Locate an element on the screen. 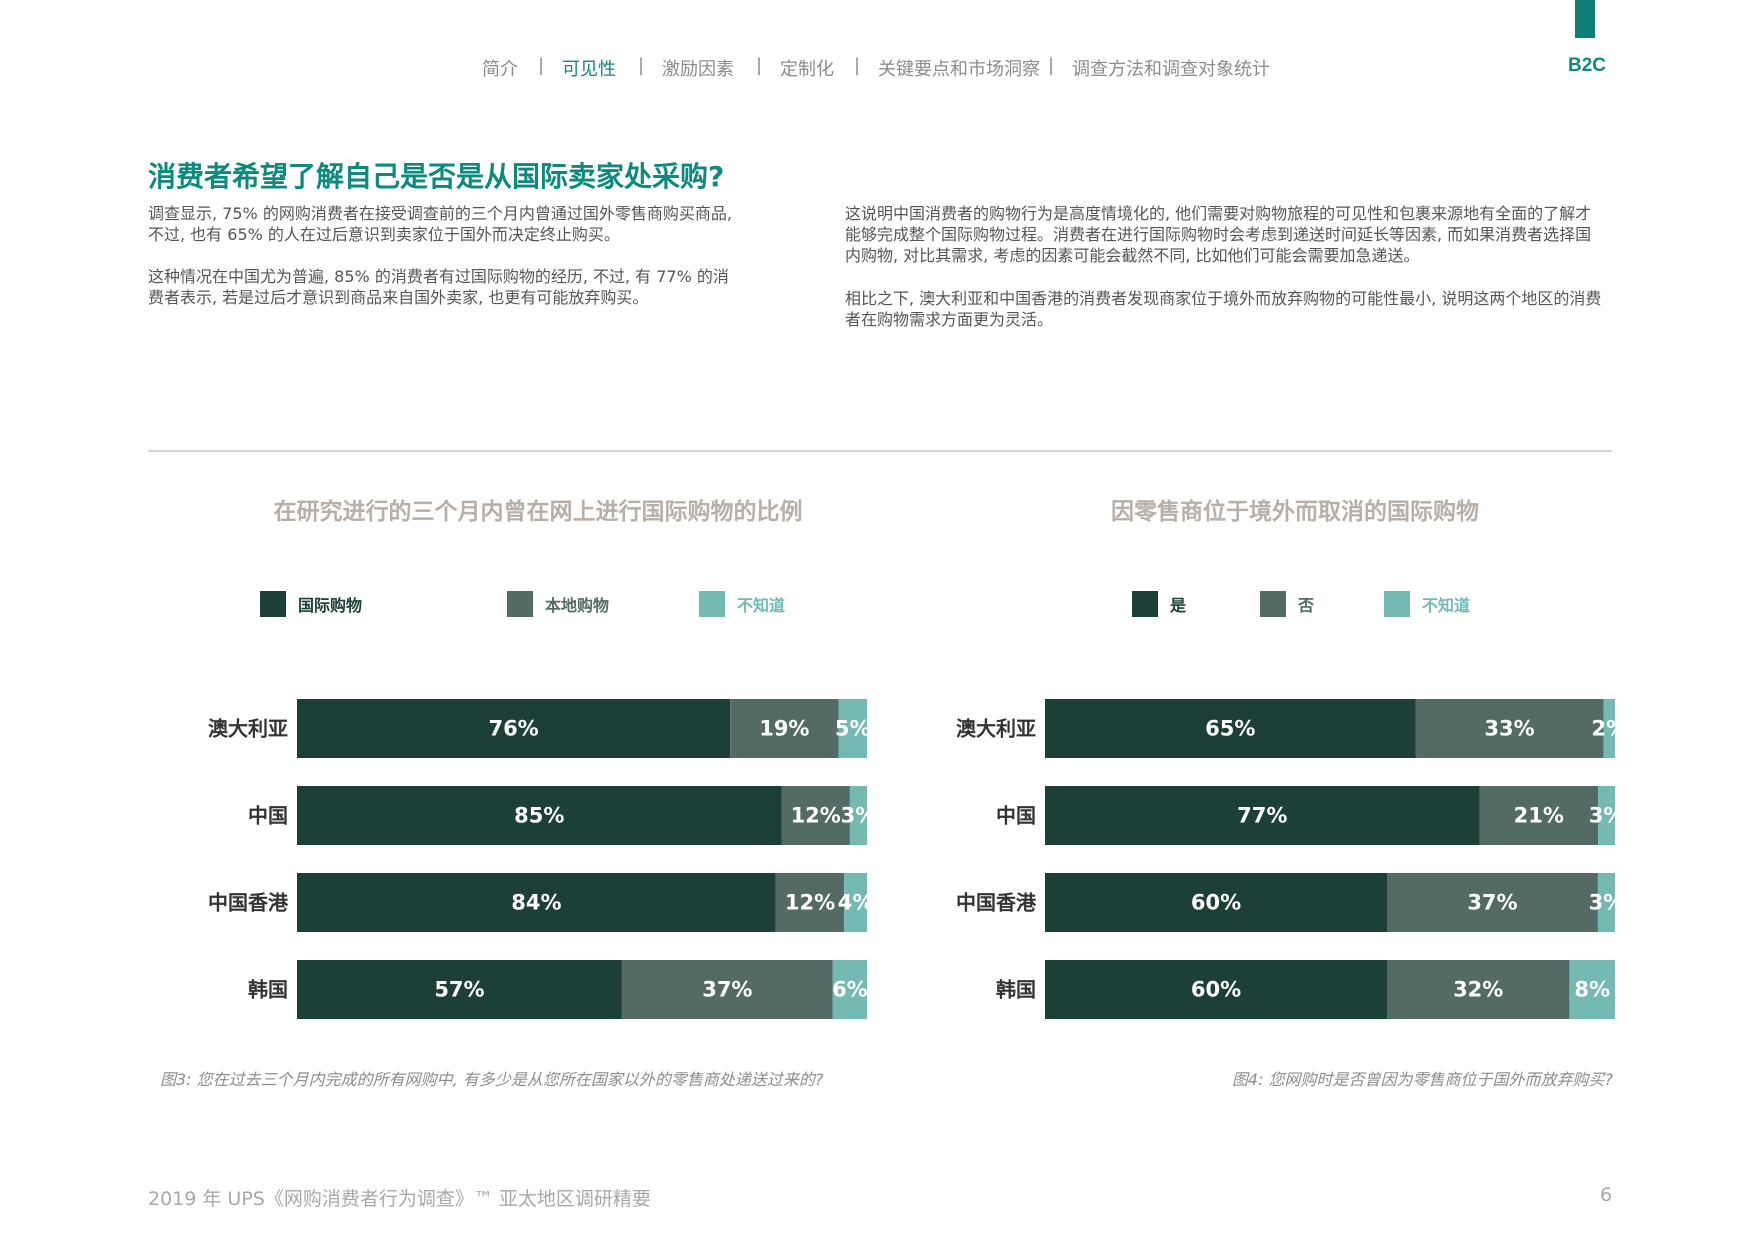 This screenshot has height=1240, width=1754. bar-value-label: 5% is located at coordinates (853, 729).